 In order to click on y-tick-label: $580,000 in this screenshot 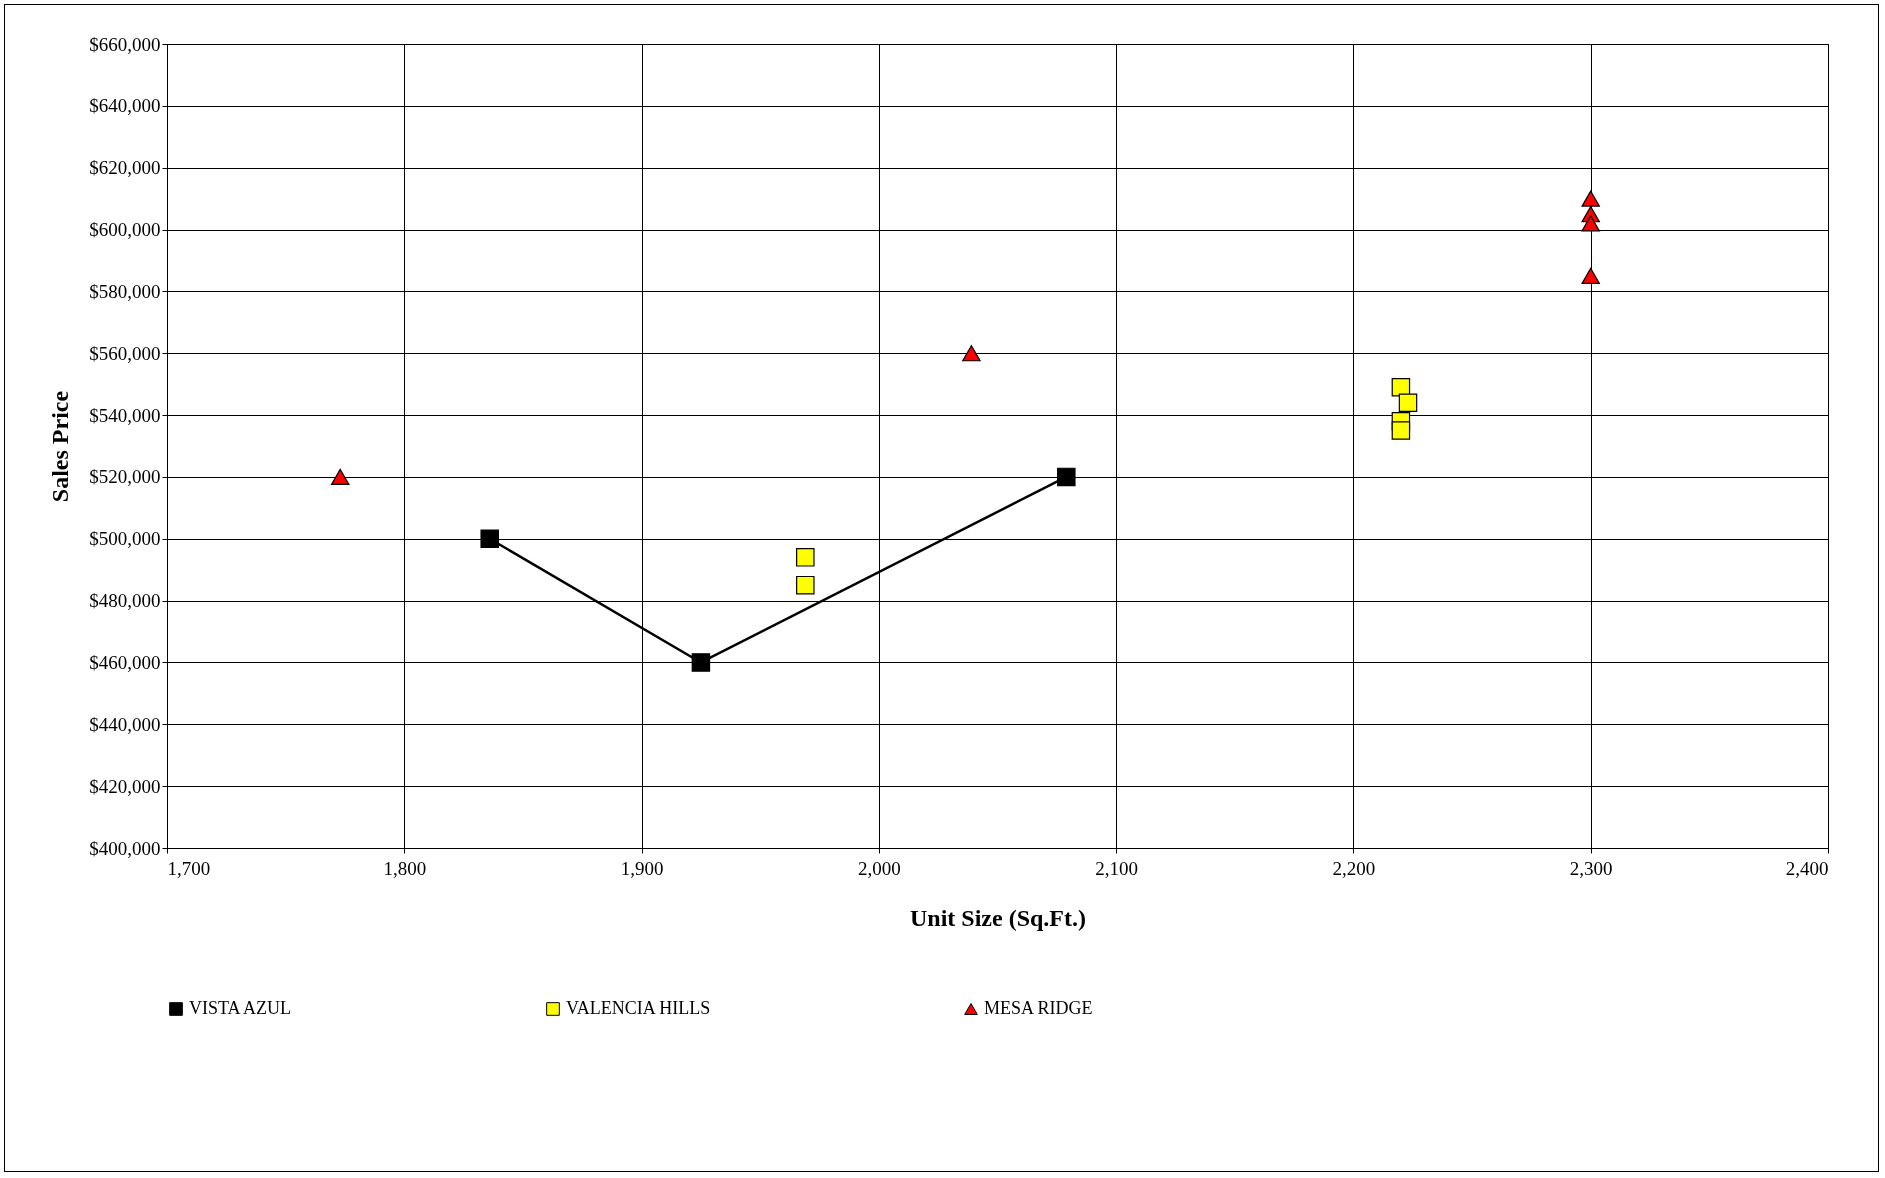, I will do `click(125, 291)`.